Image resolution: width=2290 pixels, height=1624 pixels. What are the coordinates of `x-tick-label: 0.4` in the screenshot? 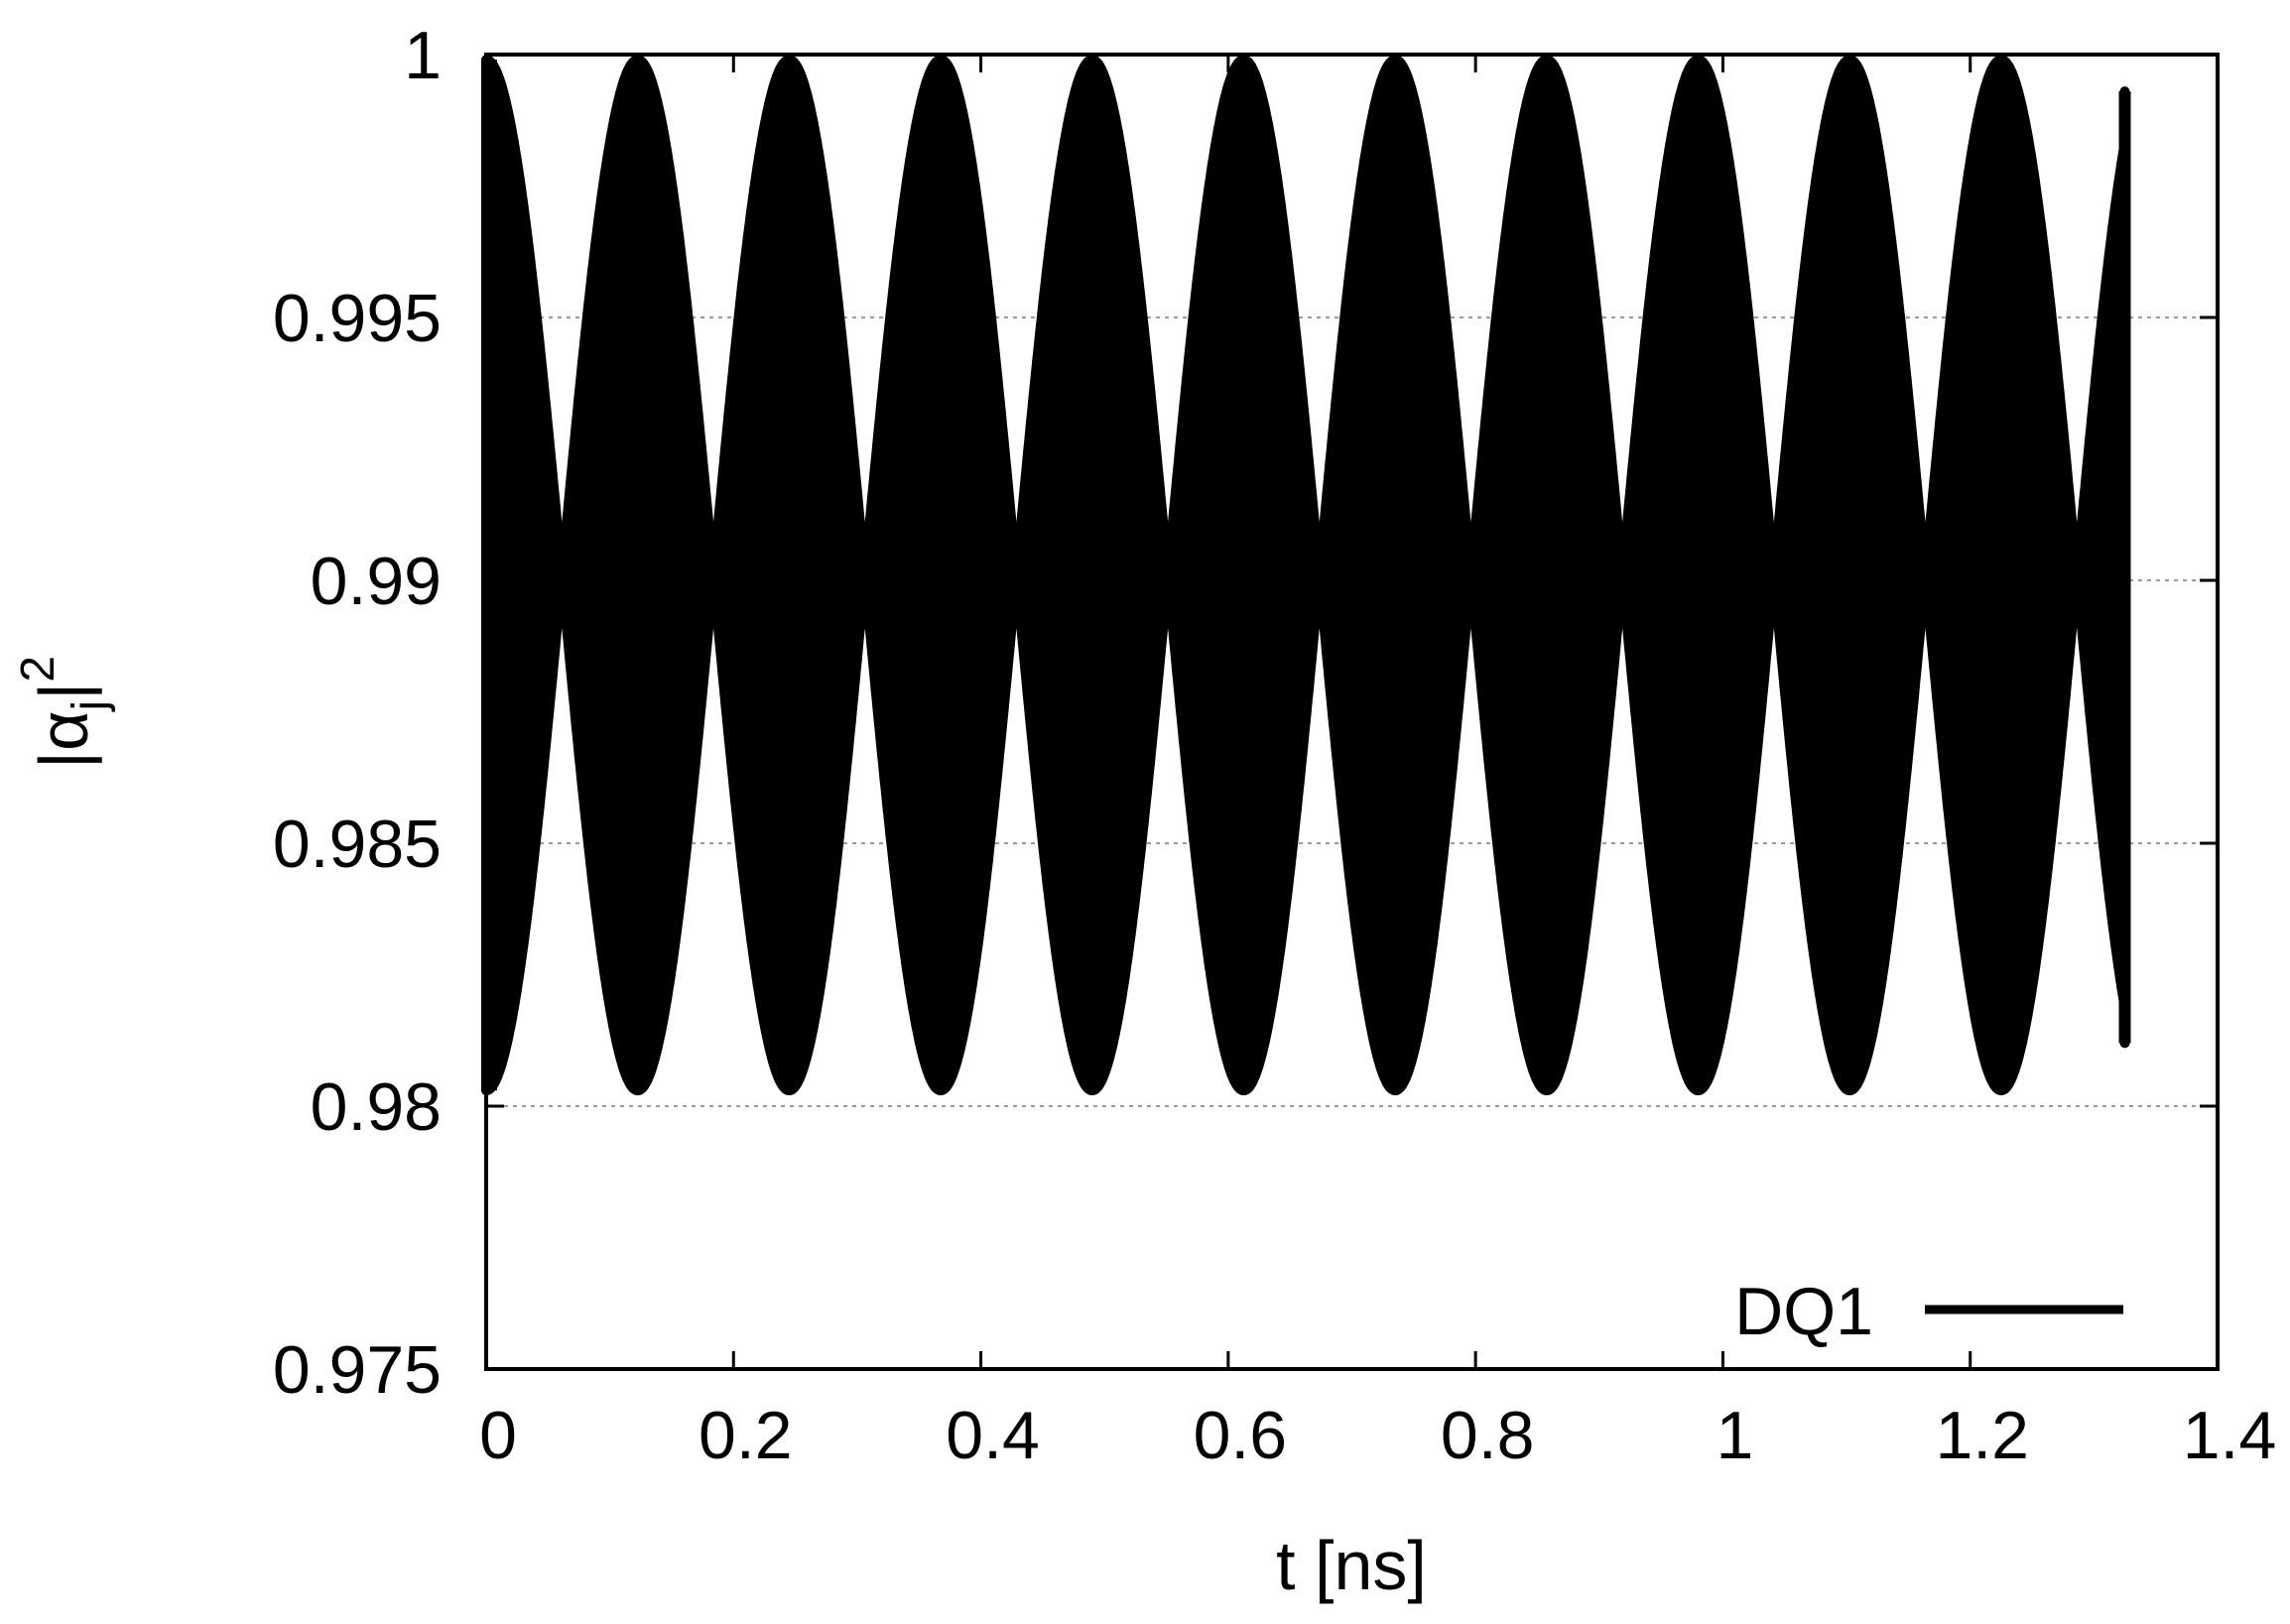 It's located at (993, 1435).